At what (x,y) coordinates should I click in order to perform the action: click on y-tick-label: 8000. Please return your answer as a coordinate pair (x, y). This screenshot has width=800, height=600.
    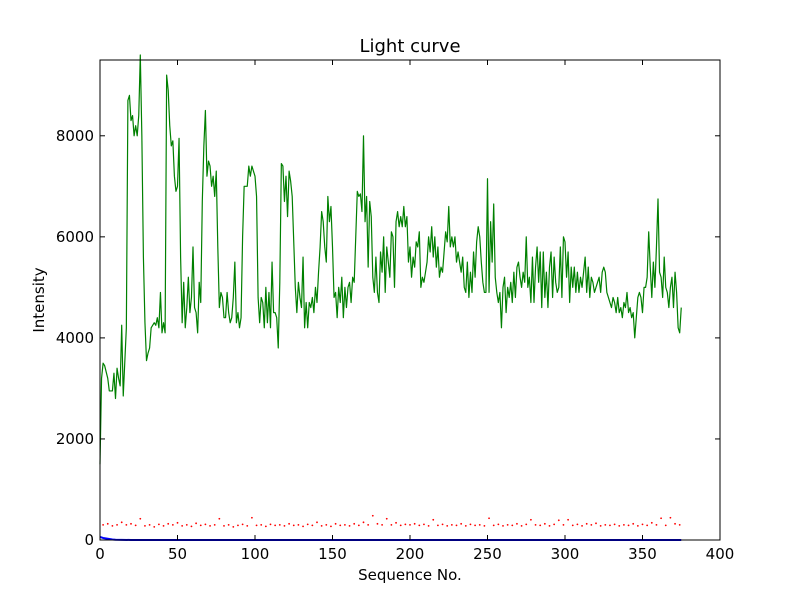
    Looking at the image, I should click on (75, 136).